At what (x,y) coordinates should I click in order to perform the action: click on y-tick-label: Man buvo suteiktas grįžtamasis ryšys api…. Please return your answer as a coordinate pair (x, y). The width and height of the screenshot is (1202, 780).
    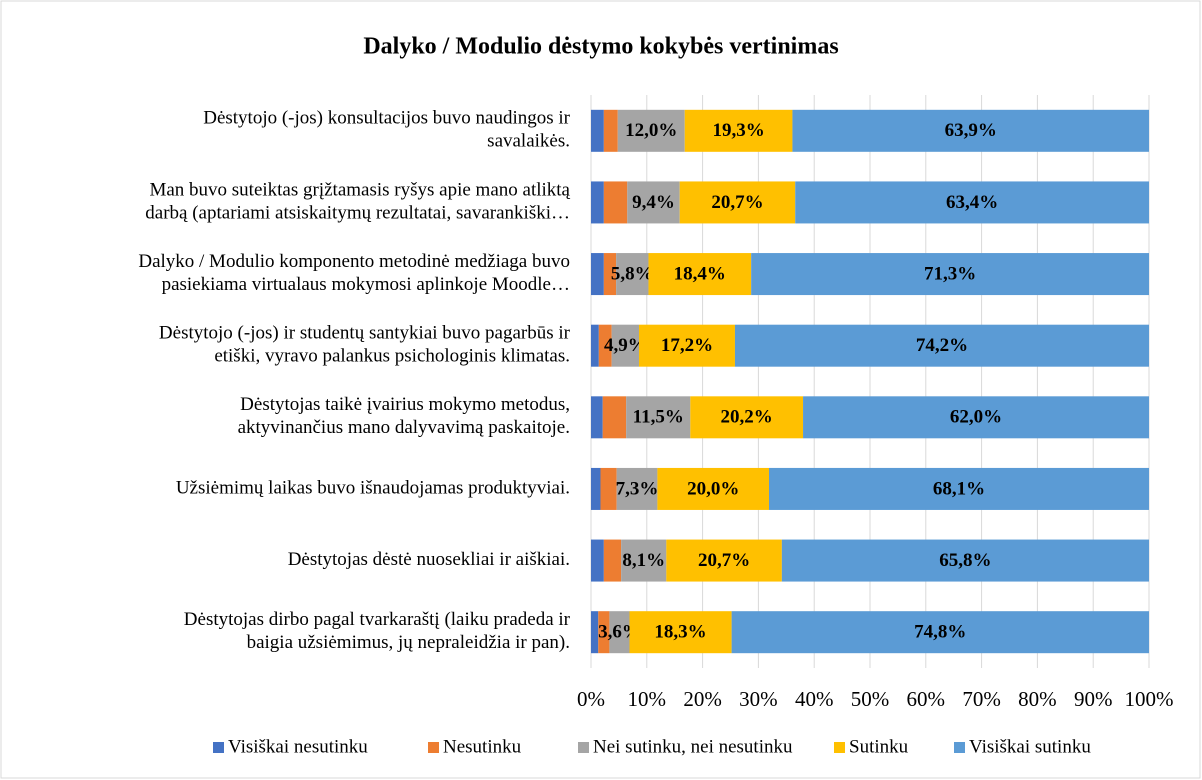
    Looking at the image, I should click on (359, 189).